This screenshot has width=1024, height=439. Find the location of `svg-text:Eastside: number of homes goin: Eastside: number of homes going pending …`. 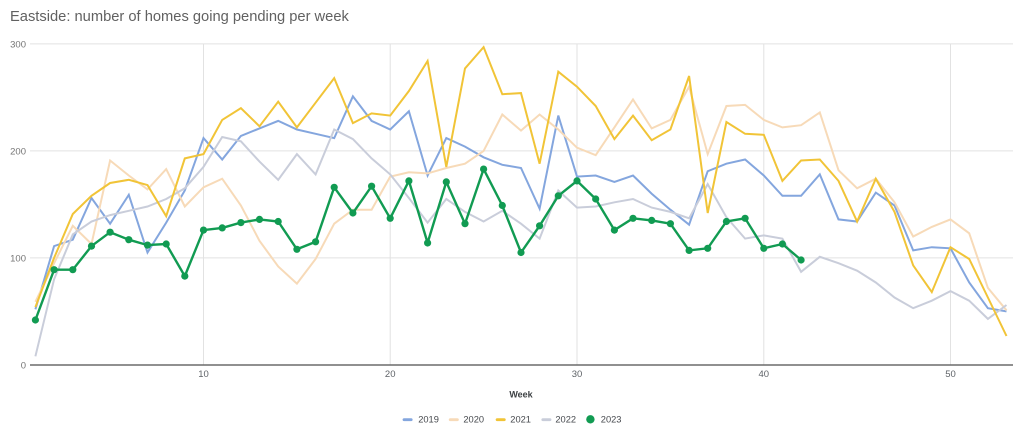

svg-text:Eastside: number of homes goin: Eastside: number of homes going pending … is located at coordinates (179, 17).